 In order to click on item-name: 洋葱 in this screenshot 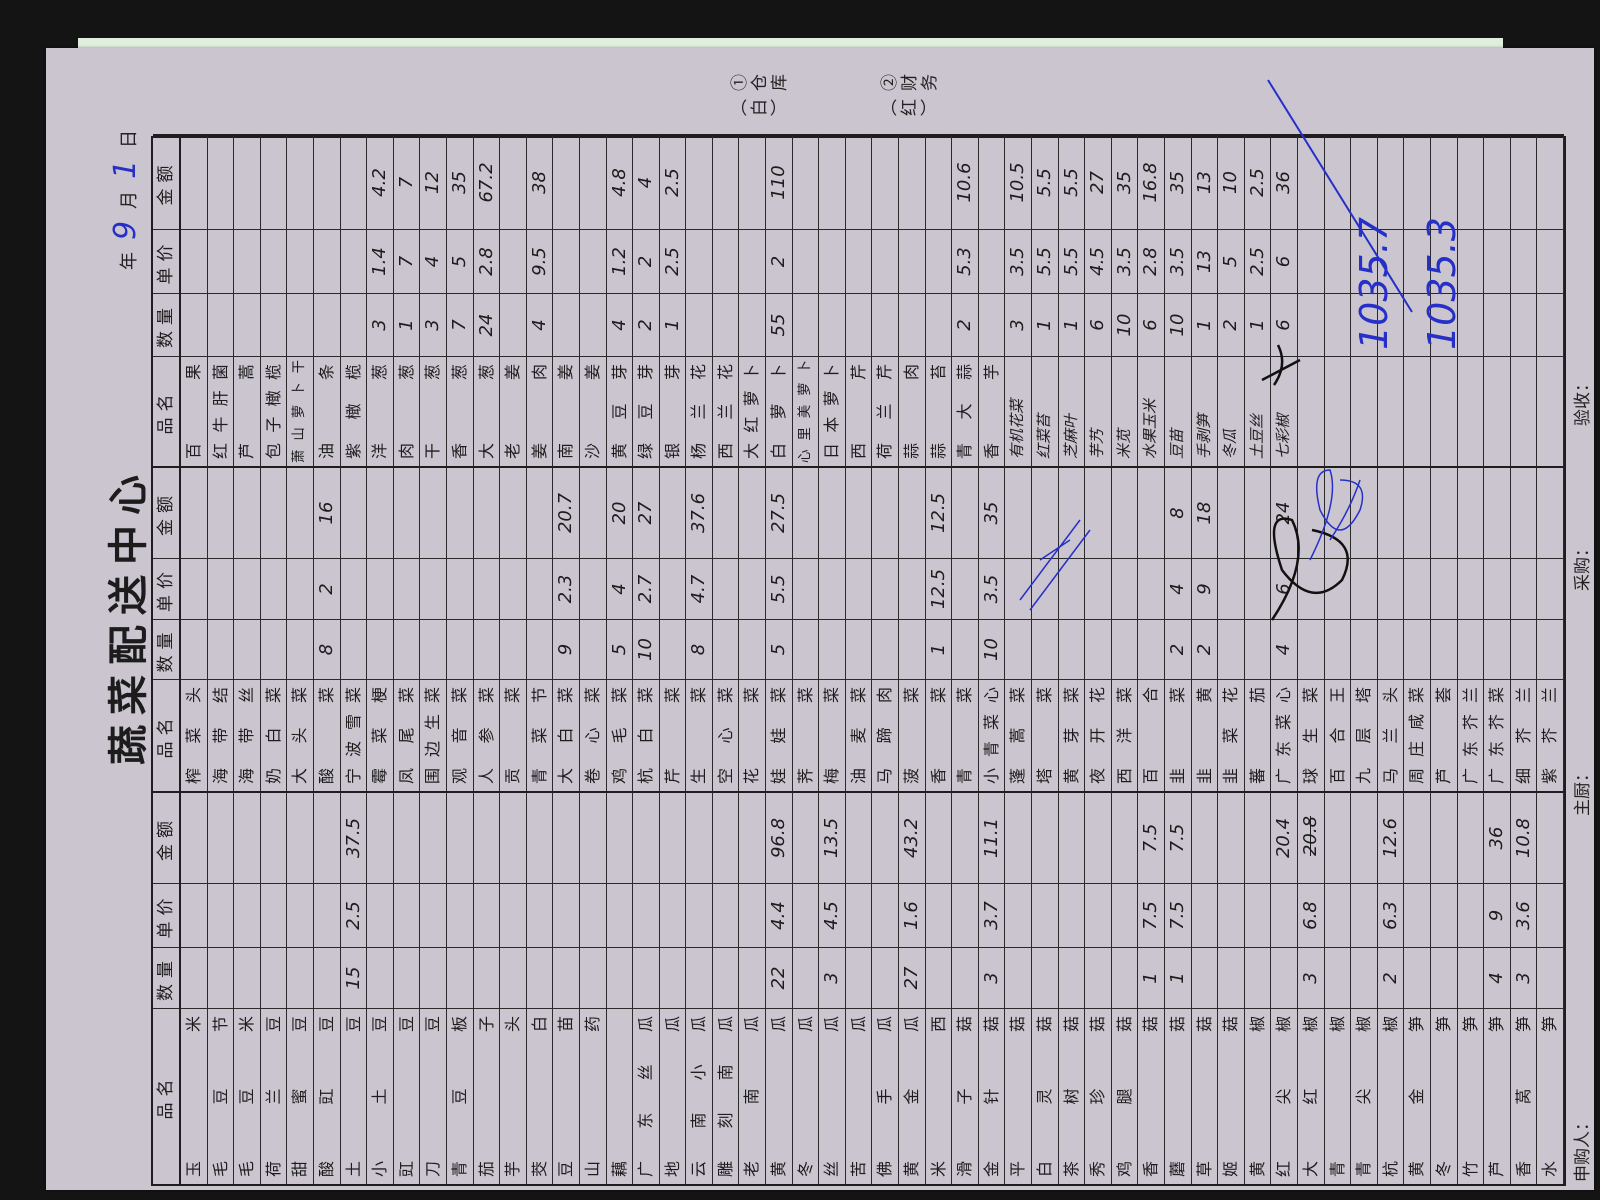, I will do `click(380, 411)`.